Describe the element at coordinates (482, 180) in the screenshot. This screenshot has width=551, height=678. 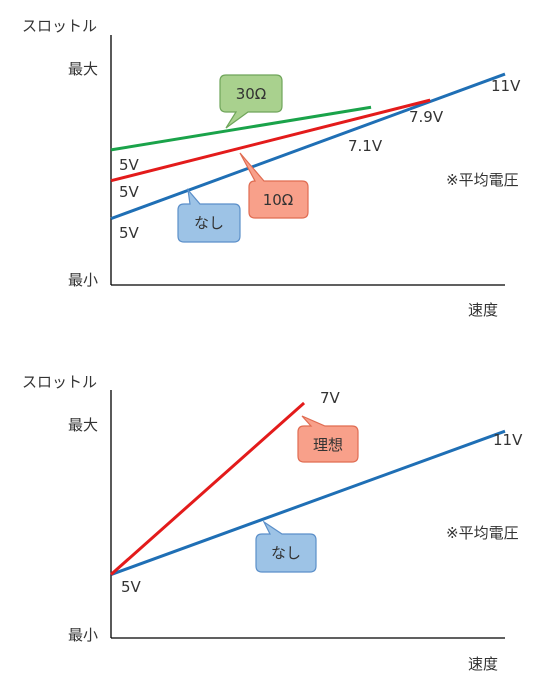
I see `chart-1-note: ※平均電圧` at that location.